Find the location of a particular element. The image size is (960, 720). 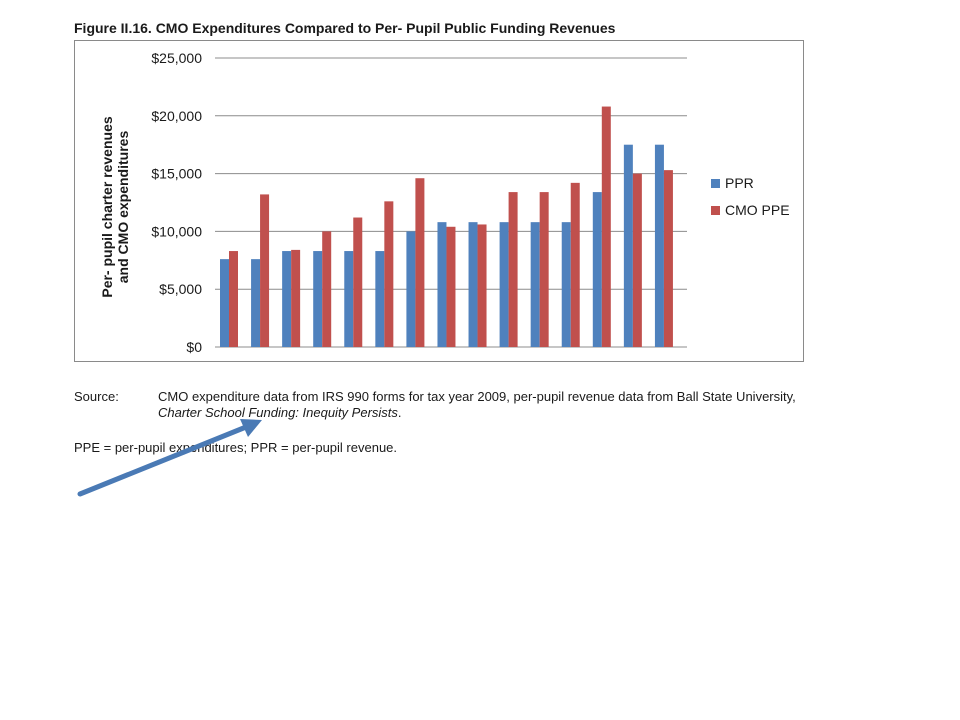

y-tick-label: $5,000 is located at coordinates (180, 289).